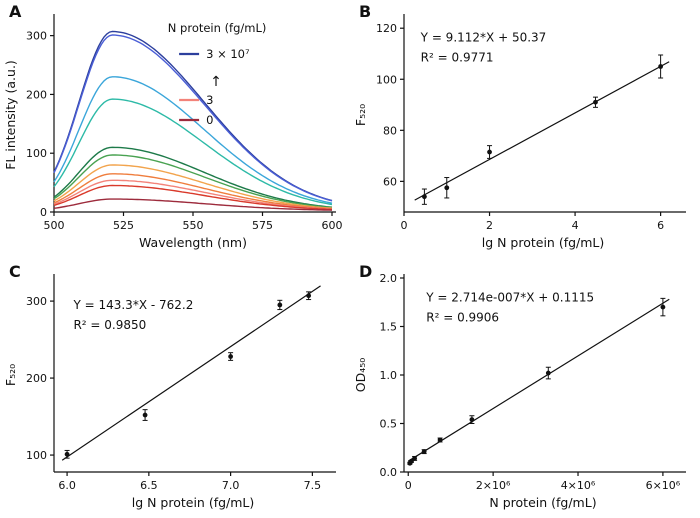 Image resolution: width=700 pixels, height=518 pixels. Describe the element at coordinates (193, 225) in the screenshot. I see `svg-text: 550` at that location.